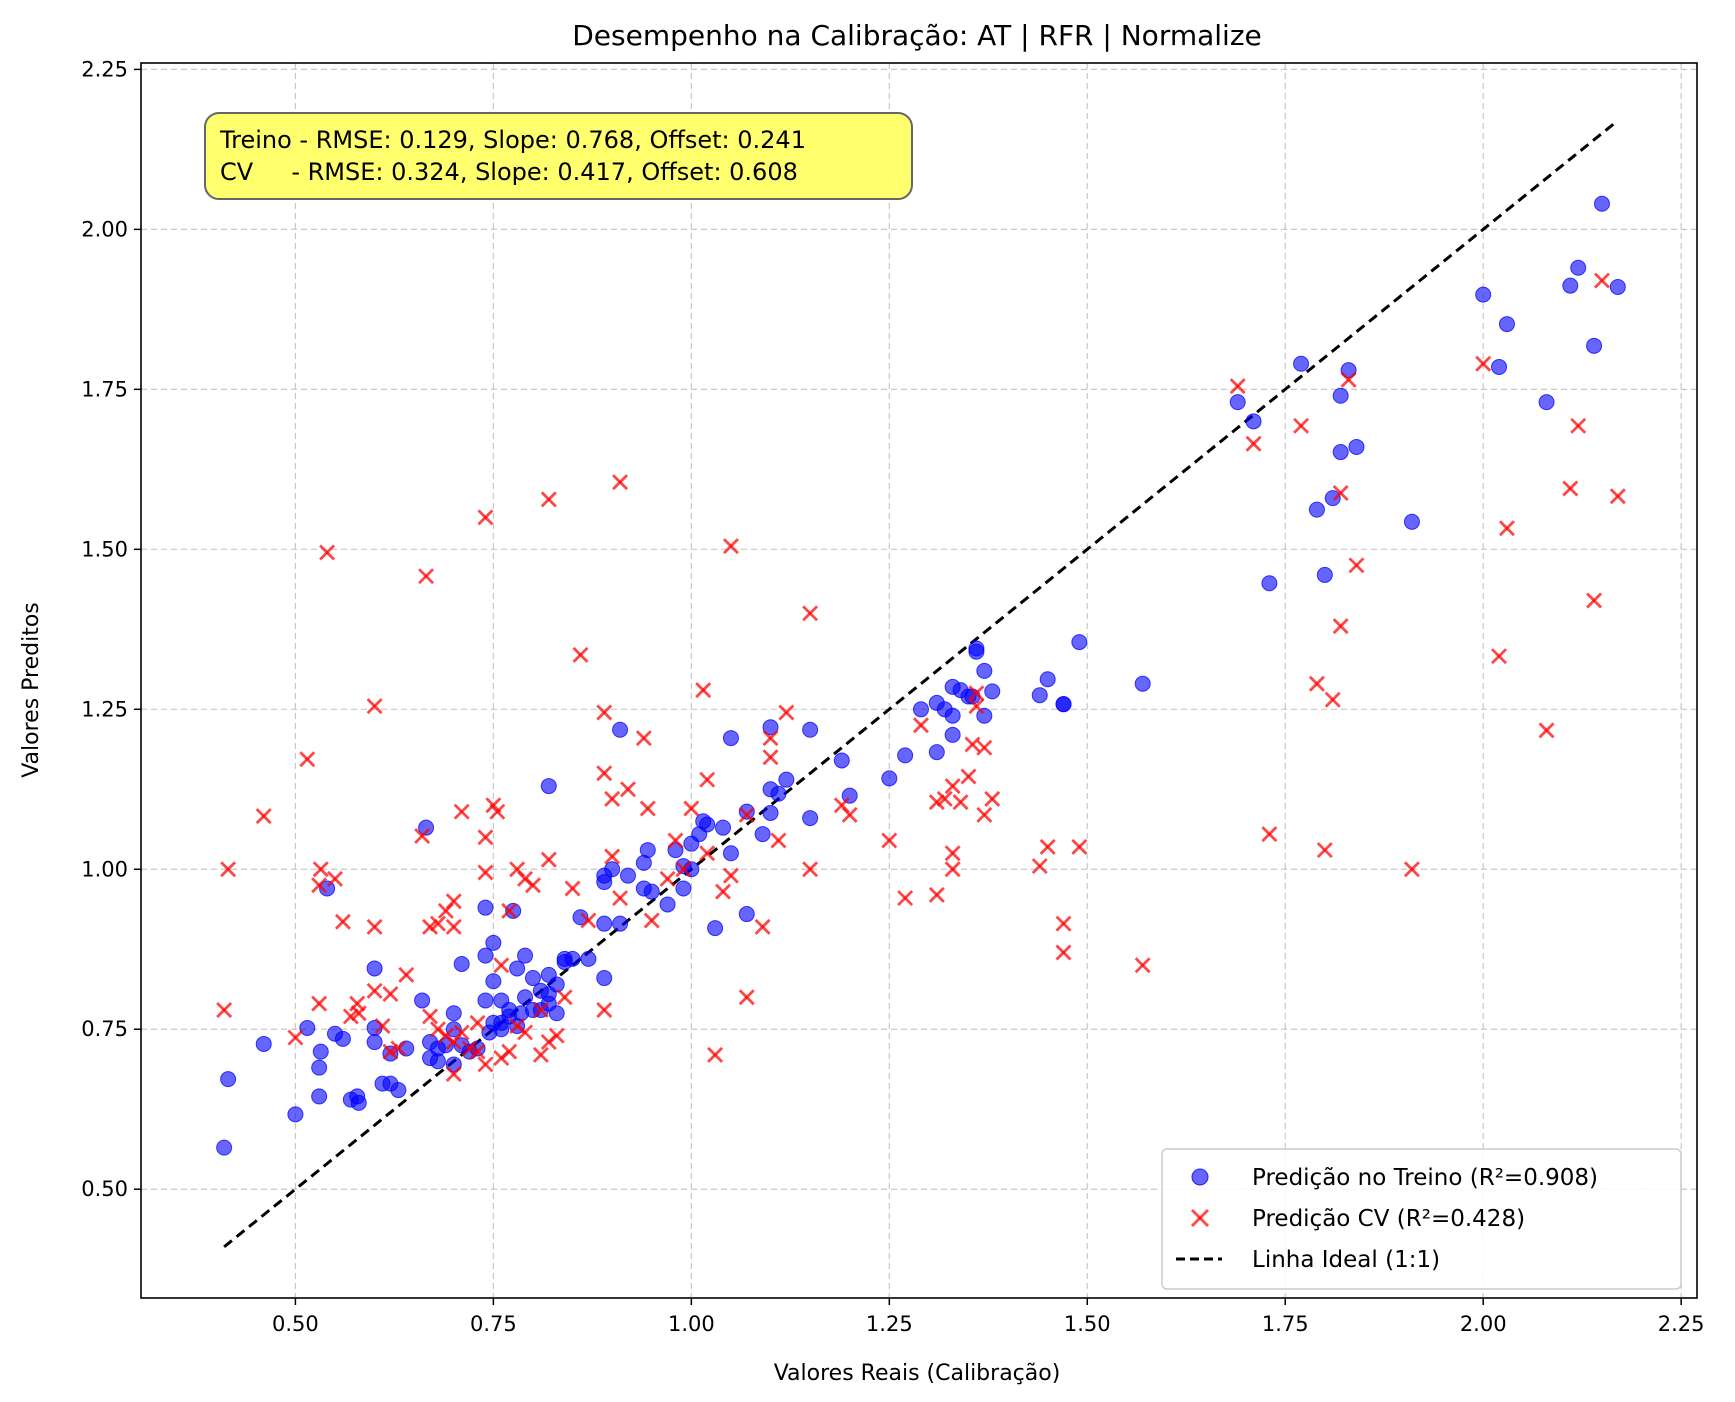  What do you see at coordinates (1200, 1218) in the screenshot?
I see `legend-cv-marker` at bounding box center [1200, 1218].